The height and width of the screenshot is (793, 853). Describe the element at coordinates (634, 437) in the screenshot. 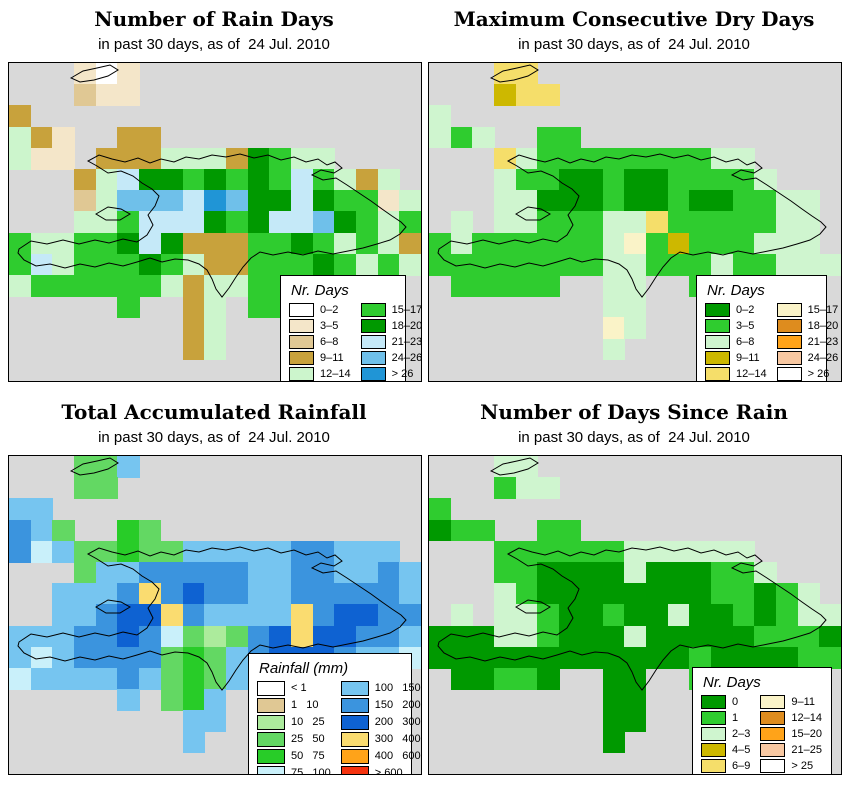

I see `page-subtitle: in past 30 days, as of 24 Jul. 2010` at that location.